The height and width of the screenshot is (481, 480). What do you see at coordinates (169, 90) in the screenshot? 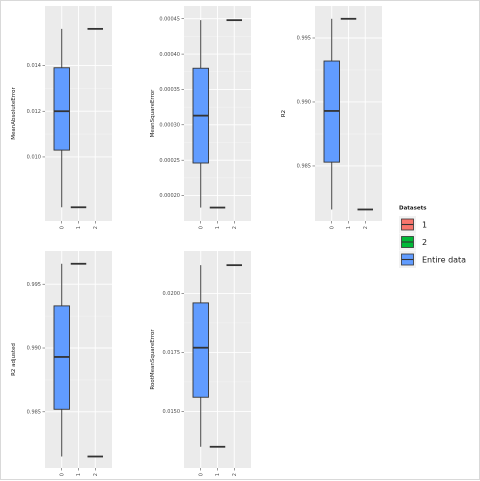
I see `y-tick-label: 0.00035` at bounding box center [169, 90].